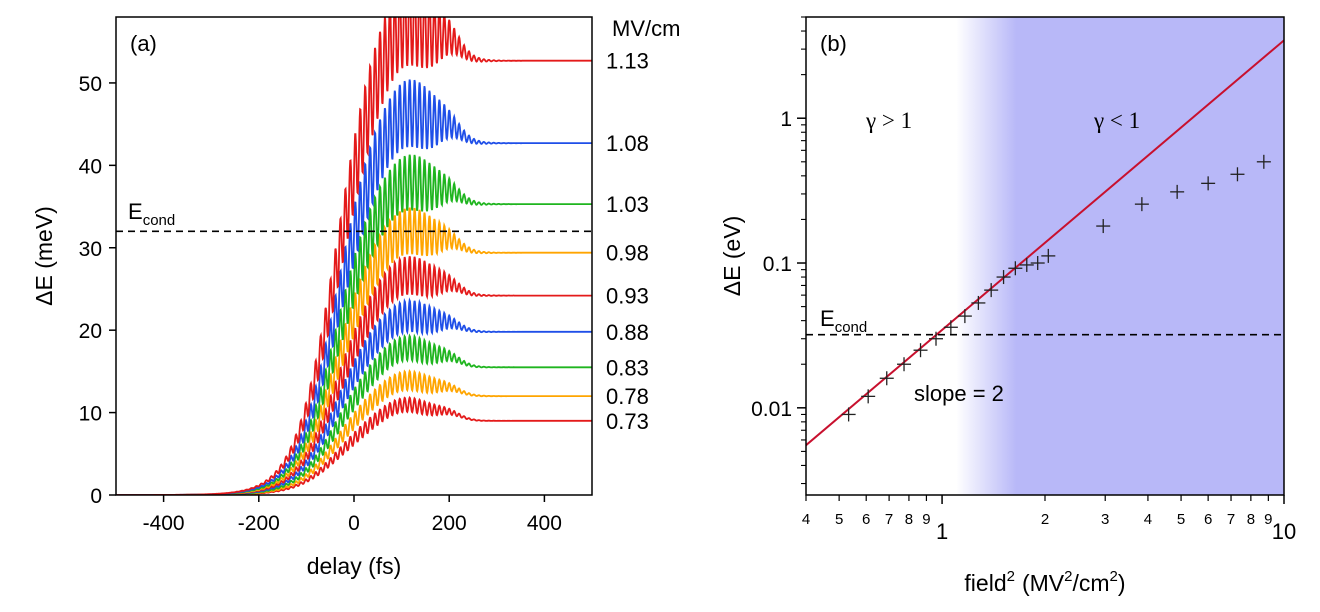  I want to click on panel-b-threshold-label-main: E, so click(827, 318).